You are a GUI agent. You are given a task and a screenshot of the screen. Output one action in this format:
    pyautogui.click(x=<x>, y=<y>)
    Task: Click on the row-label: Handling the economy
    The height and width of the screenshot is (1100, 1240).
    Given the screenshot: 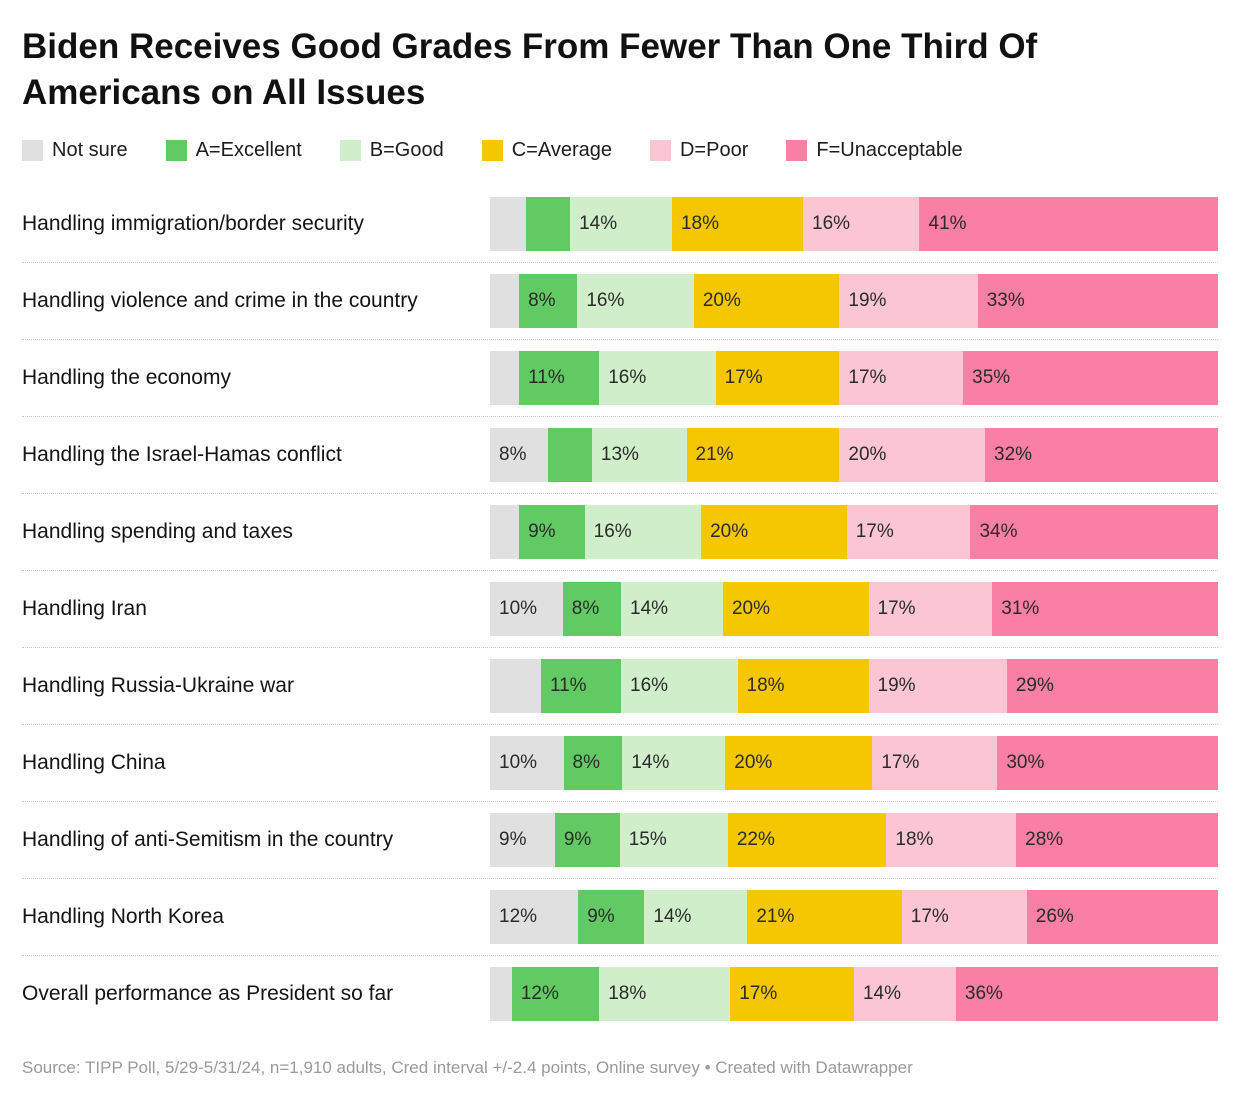 What is the action you would take?
    pyautogui.click(x=126, y=377)
    